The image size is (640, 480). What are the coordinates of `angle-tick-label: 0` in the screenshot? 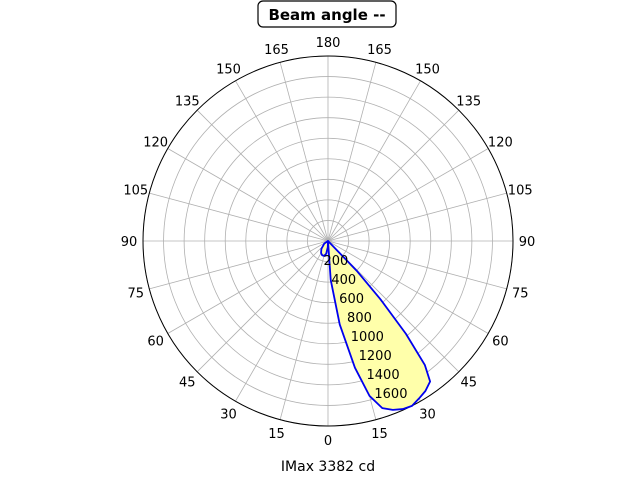 It's located at (328, 441).